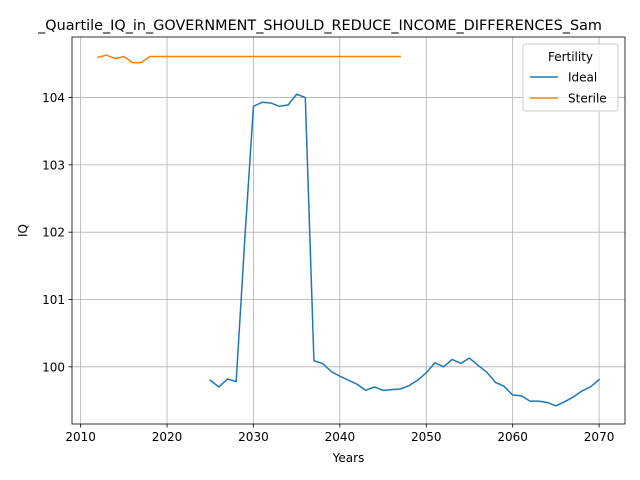 The height and width of the screenshot is (480, 640). What do you see at coordinates (53, 98) in the screenshot?
I see `y-tick-label: 104` at bounding box center [53, 98].